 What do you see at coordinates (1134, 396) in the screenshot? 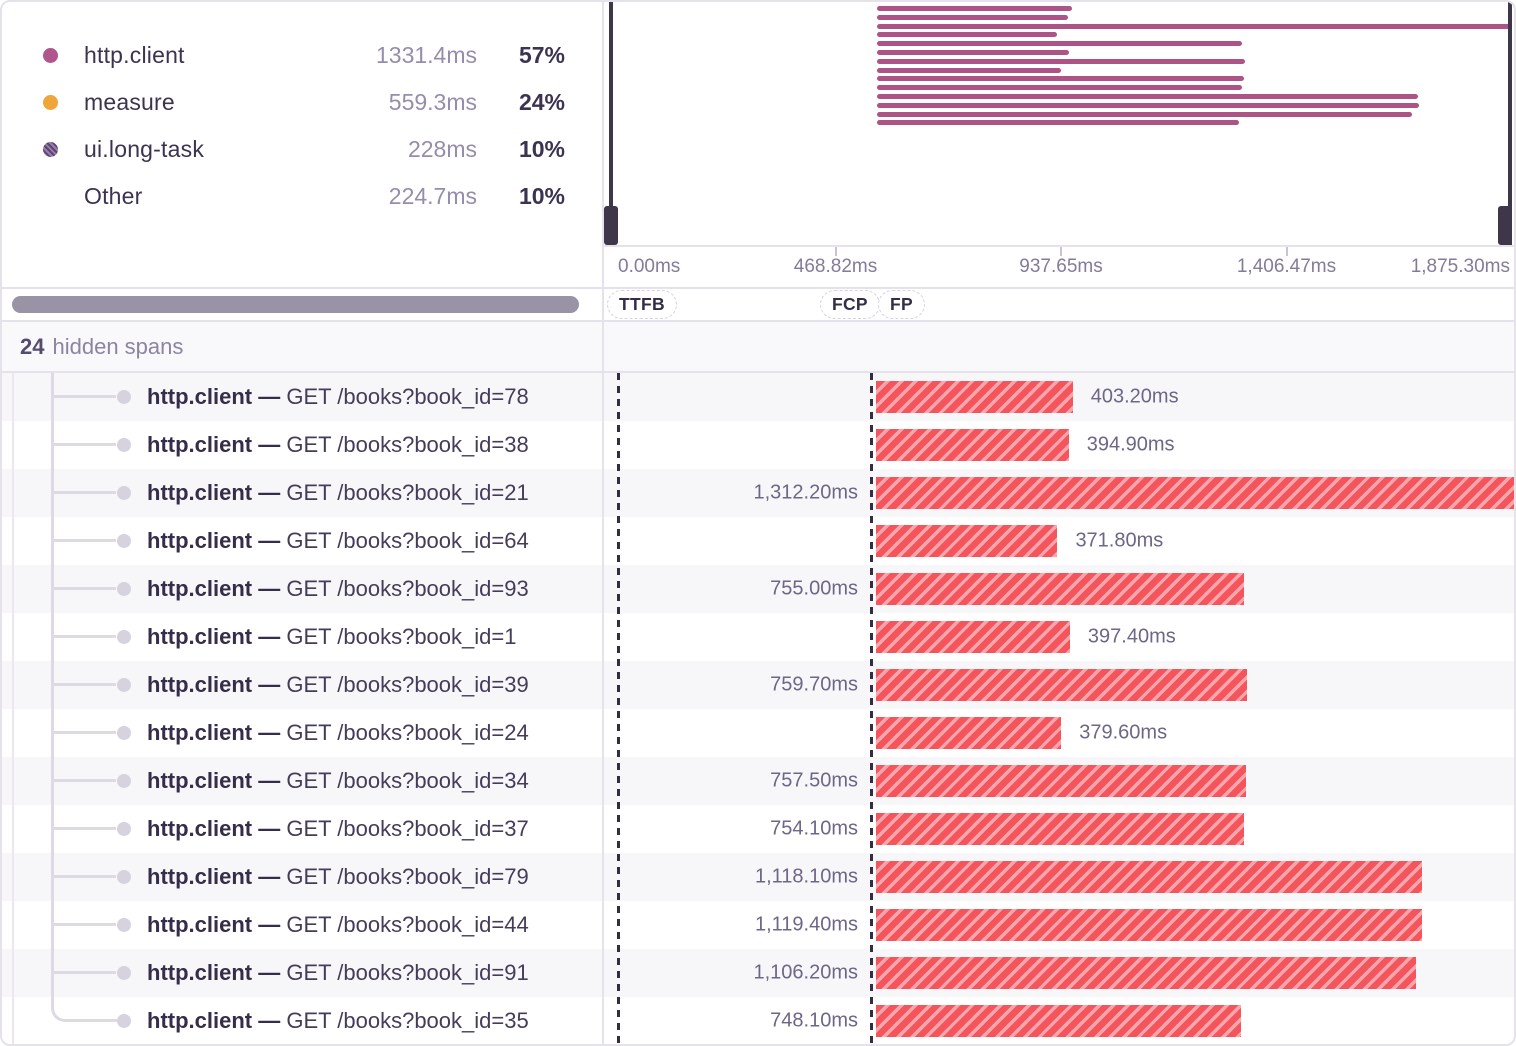
I see `span-duration-label: 403.20ms` at bounding box center [1134, 396].